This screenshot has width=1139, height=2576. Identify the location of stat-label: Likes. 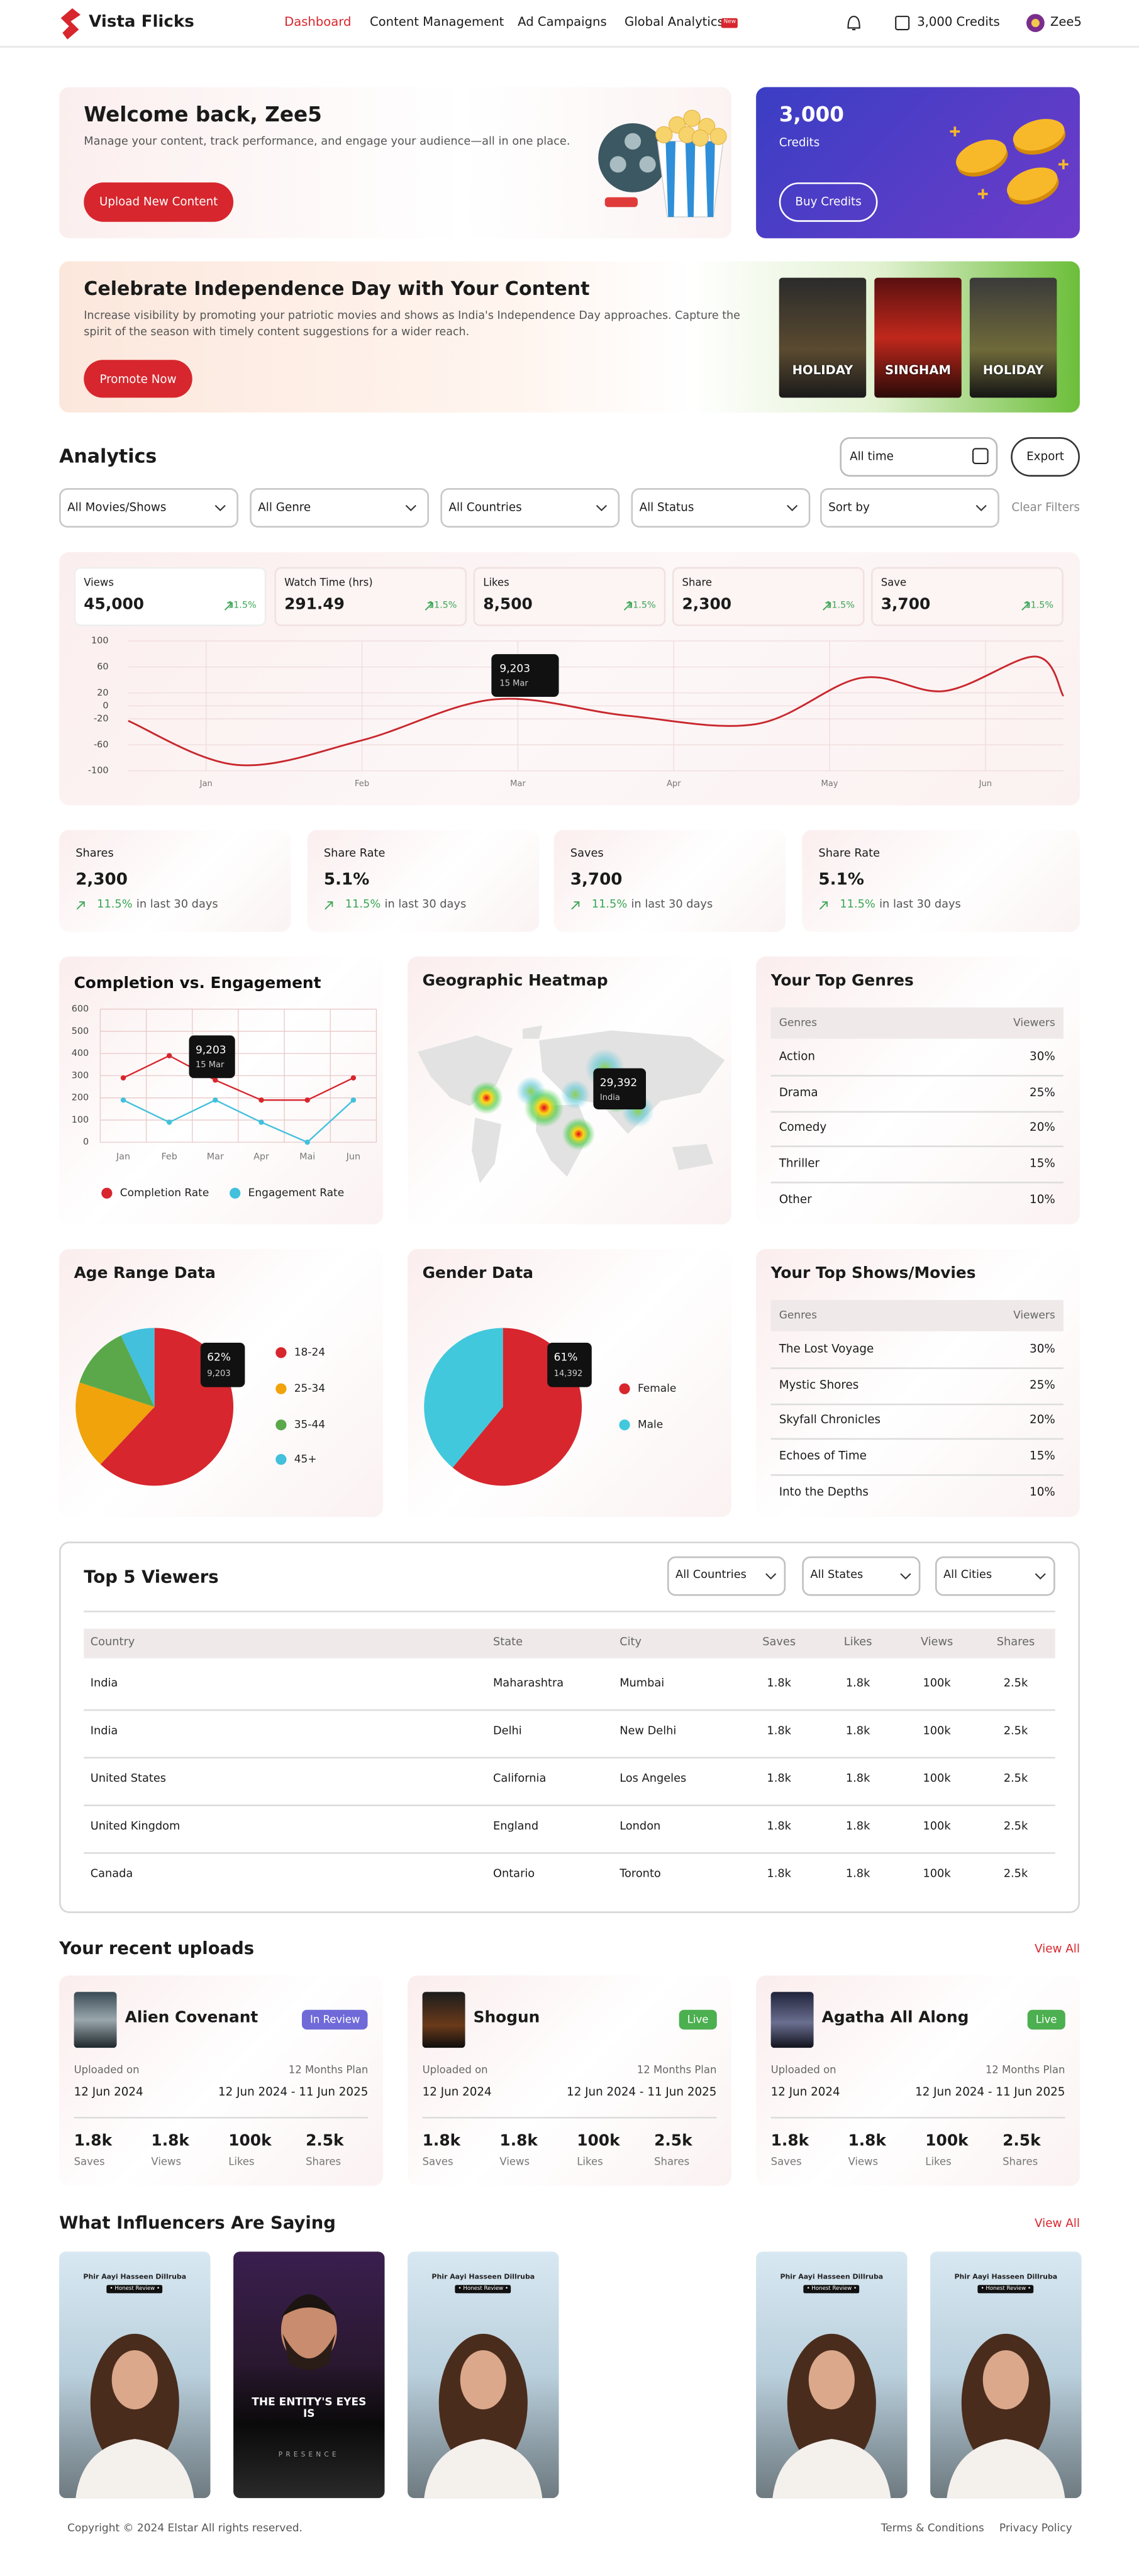
(496, 583).